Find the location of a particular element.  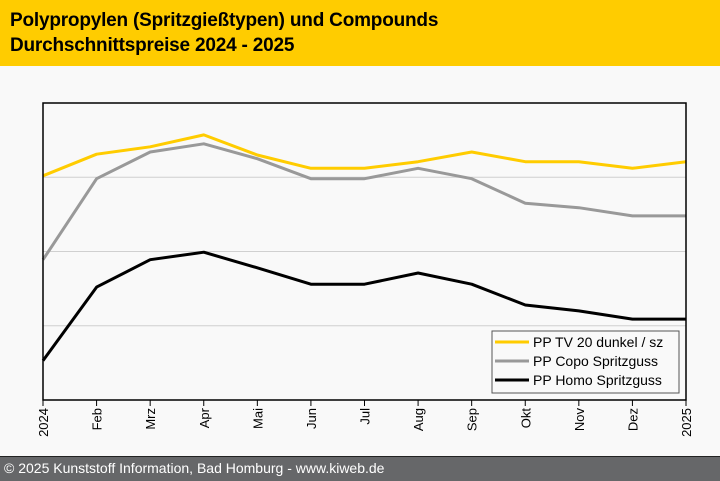

x-tick-label-4: Mai is located at coordinates (257, 418).